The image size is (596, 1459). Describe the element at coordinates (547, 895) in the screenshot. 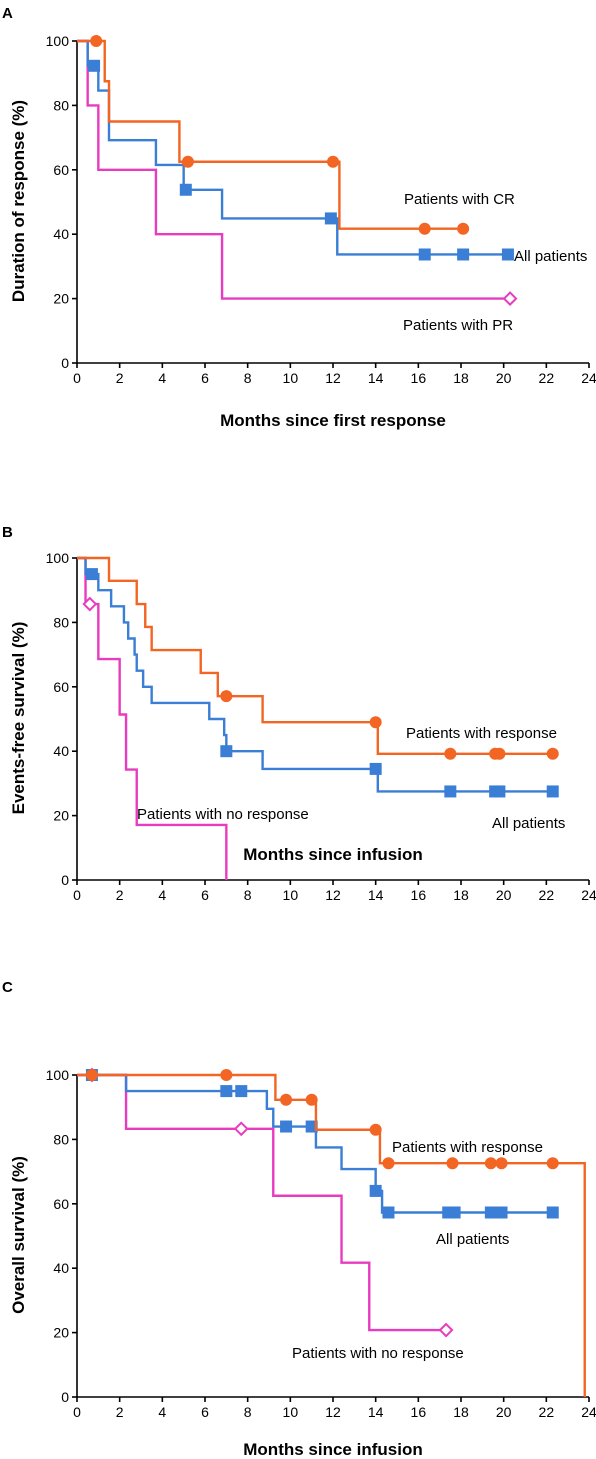

I see `x-tick-label: 22` at that location.